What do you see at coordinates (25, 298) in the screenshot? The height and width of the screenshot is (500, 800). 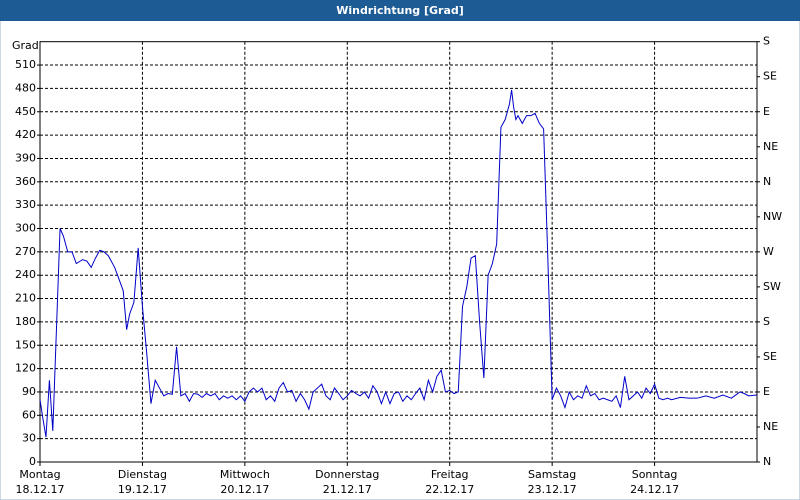 I see `y-tick-label: 210` at bounding box center [25, 298].